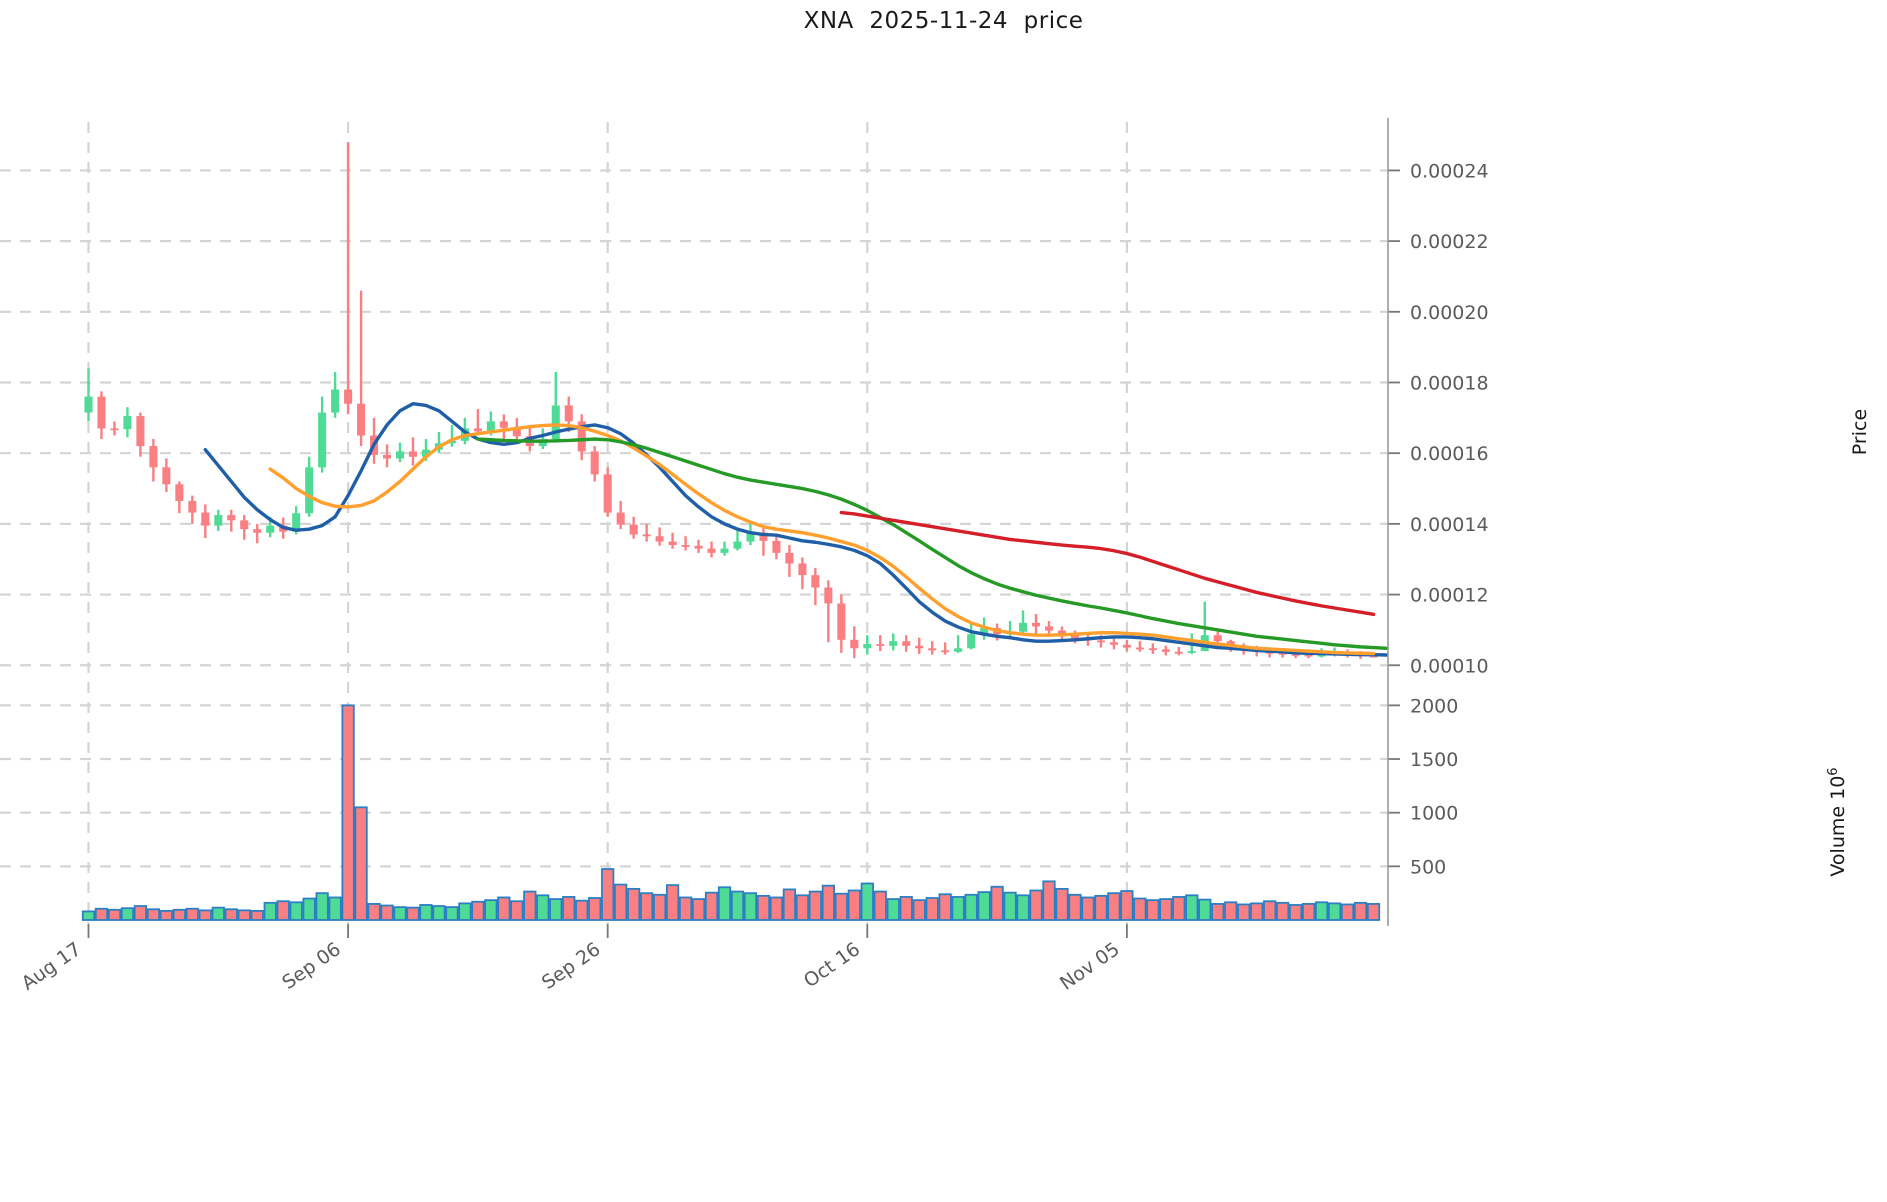 The image size is (1887, 1202). Describe the element at coordinates (1838, 821) in the screenshot. I see `volume-axis-title: Volume 106` at that location.